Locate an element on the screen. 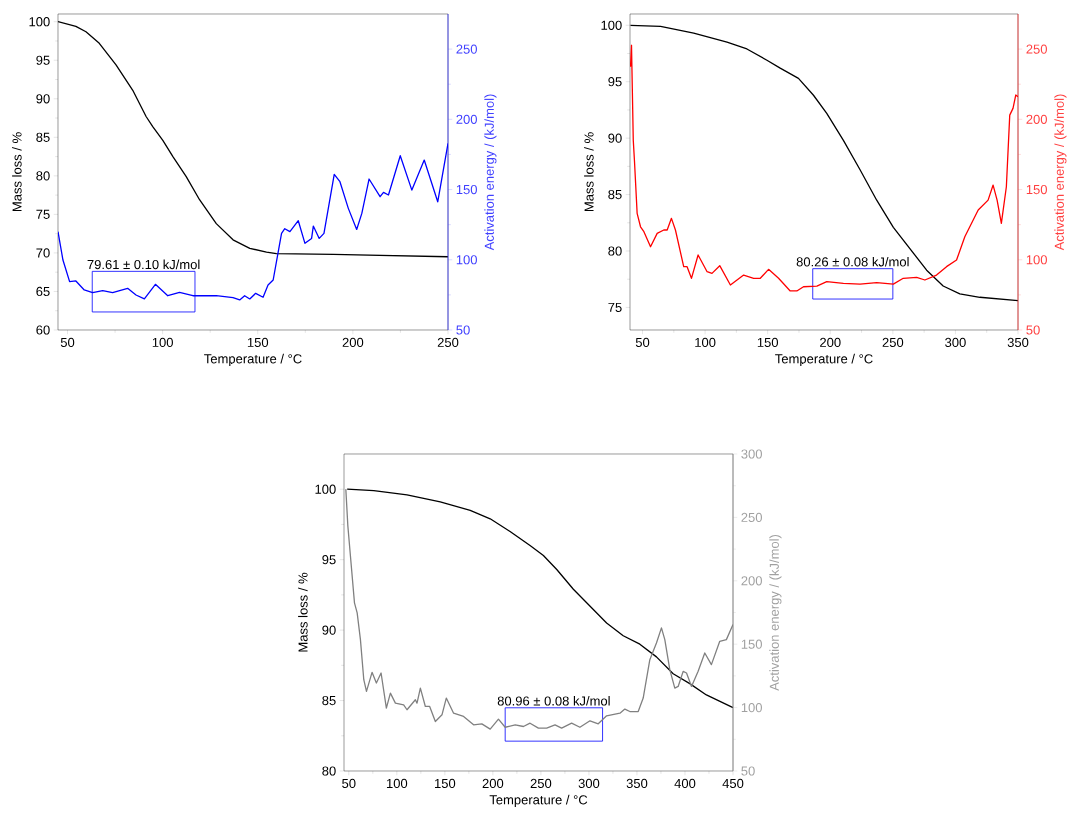 This screenshot has height=817, width=1071. band-label: 80.96 ± 0.08 kJ/mol is located at coordinates (553, 701).